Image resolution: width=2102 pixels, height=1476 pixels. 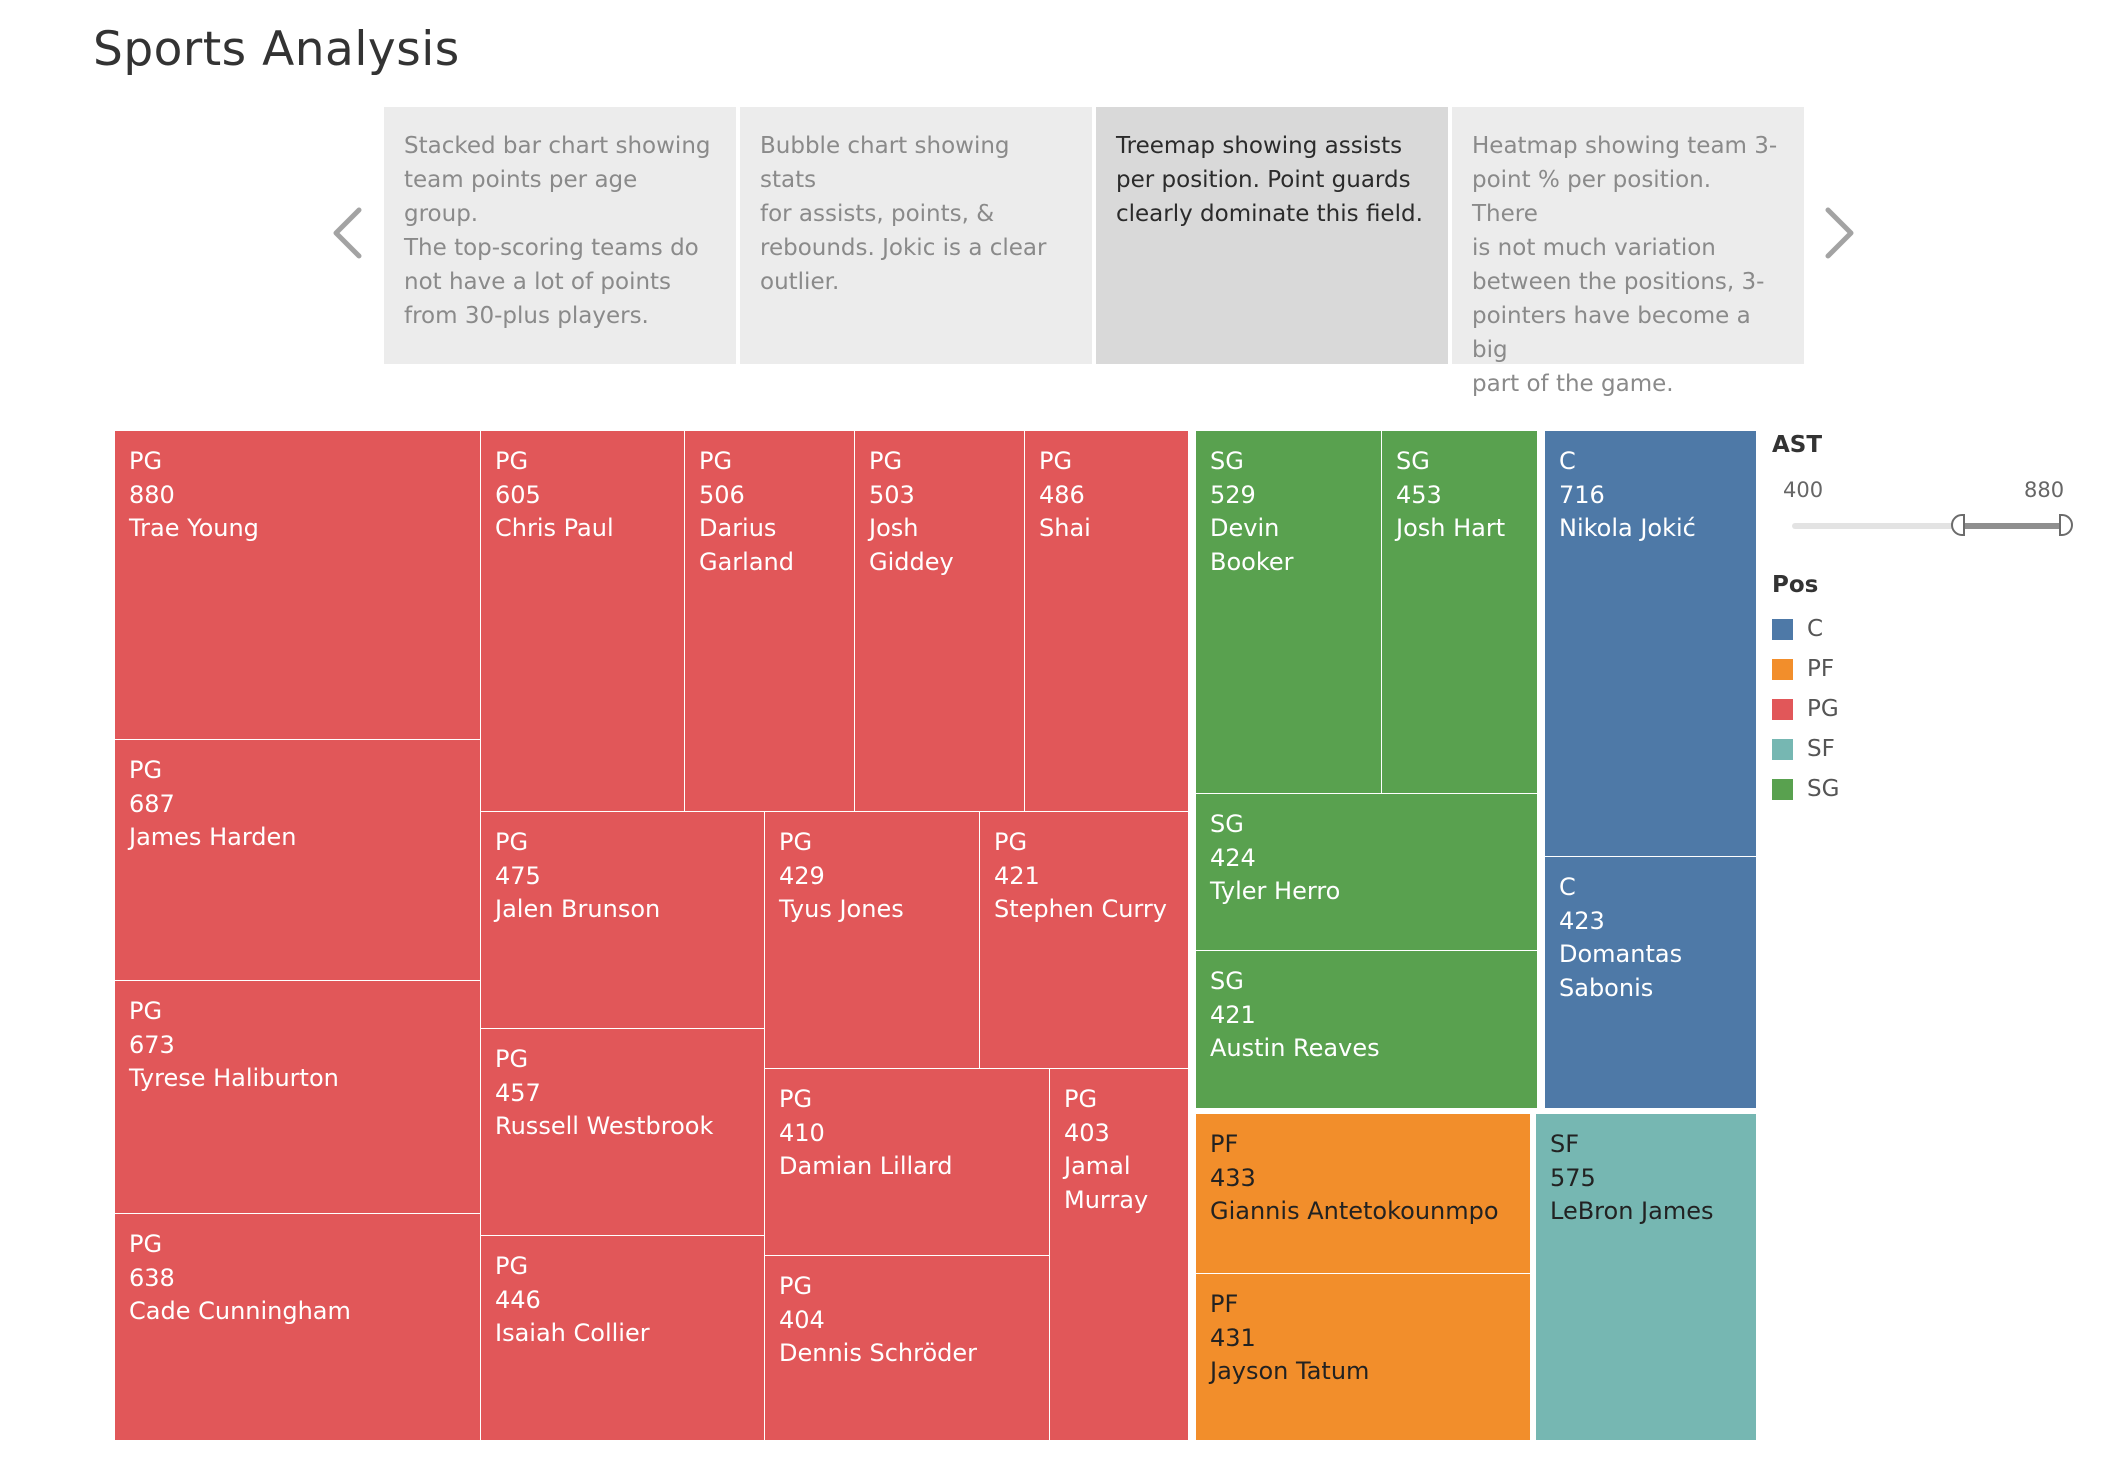 What do you see at coordinates (1924, 526) in the screenshot?
I see `ast-filter-track` at bounding box center [1924, 526].